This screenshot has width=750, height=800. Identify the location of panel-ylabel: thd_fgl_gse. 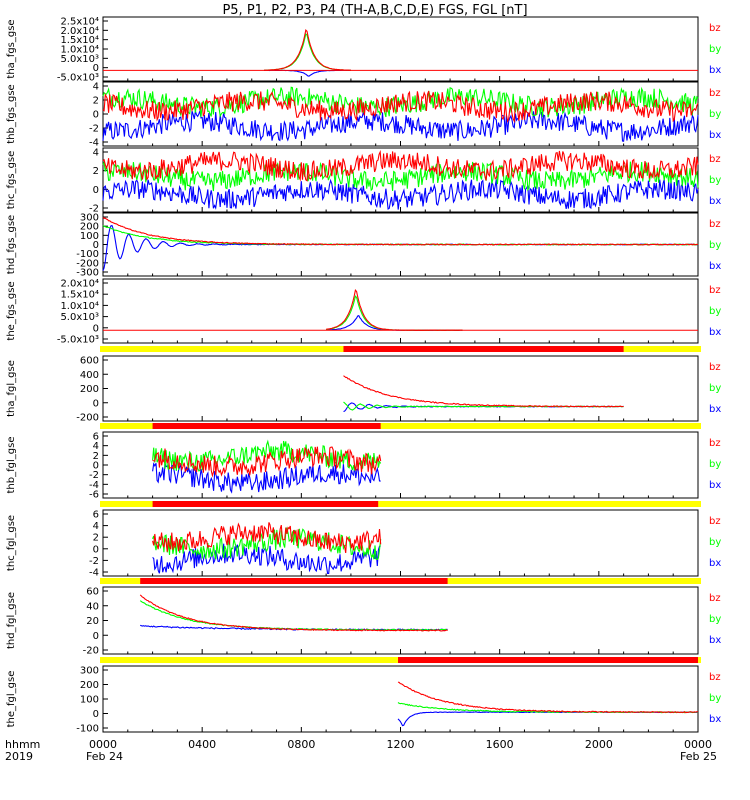
(11, 620).